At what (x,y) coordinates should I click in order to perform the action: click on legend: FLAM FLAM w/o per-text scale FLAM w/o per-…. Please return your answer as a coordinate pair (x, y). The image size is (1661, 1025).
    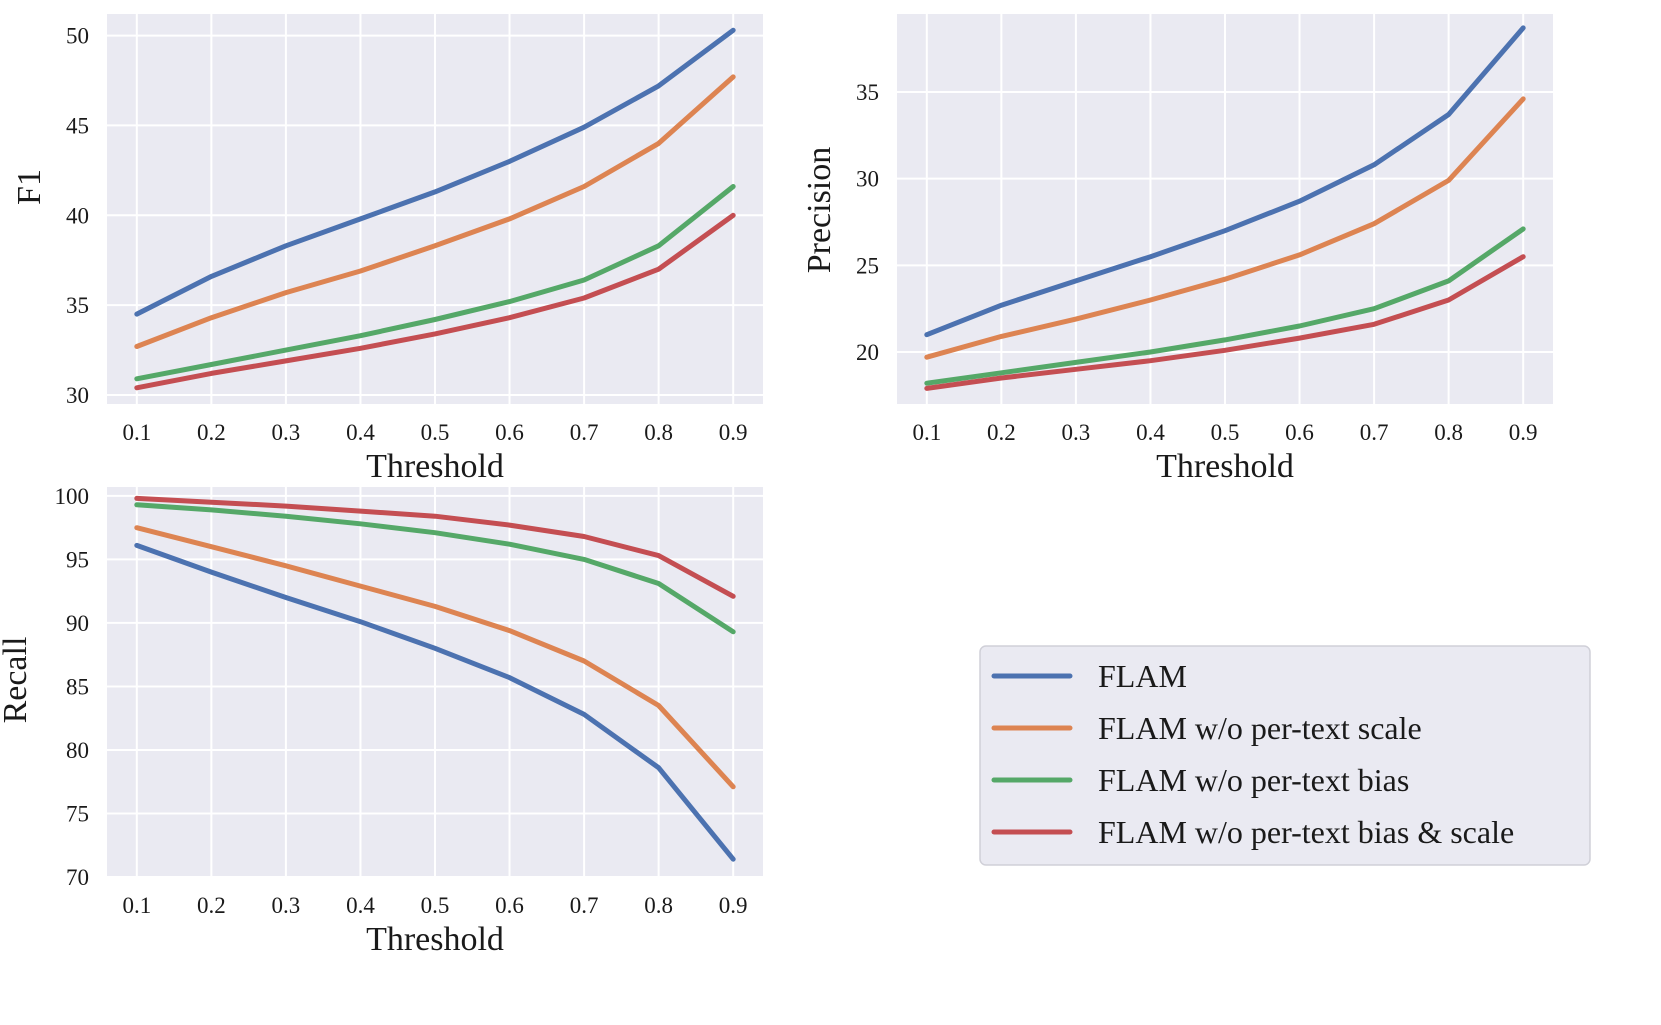
    Looking at the image, I should click on (1285, 755).